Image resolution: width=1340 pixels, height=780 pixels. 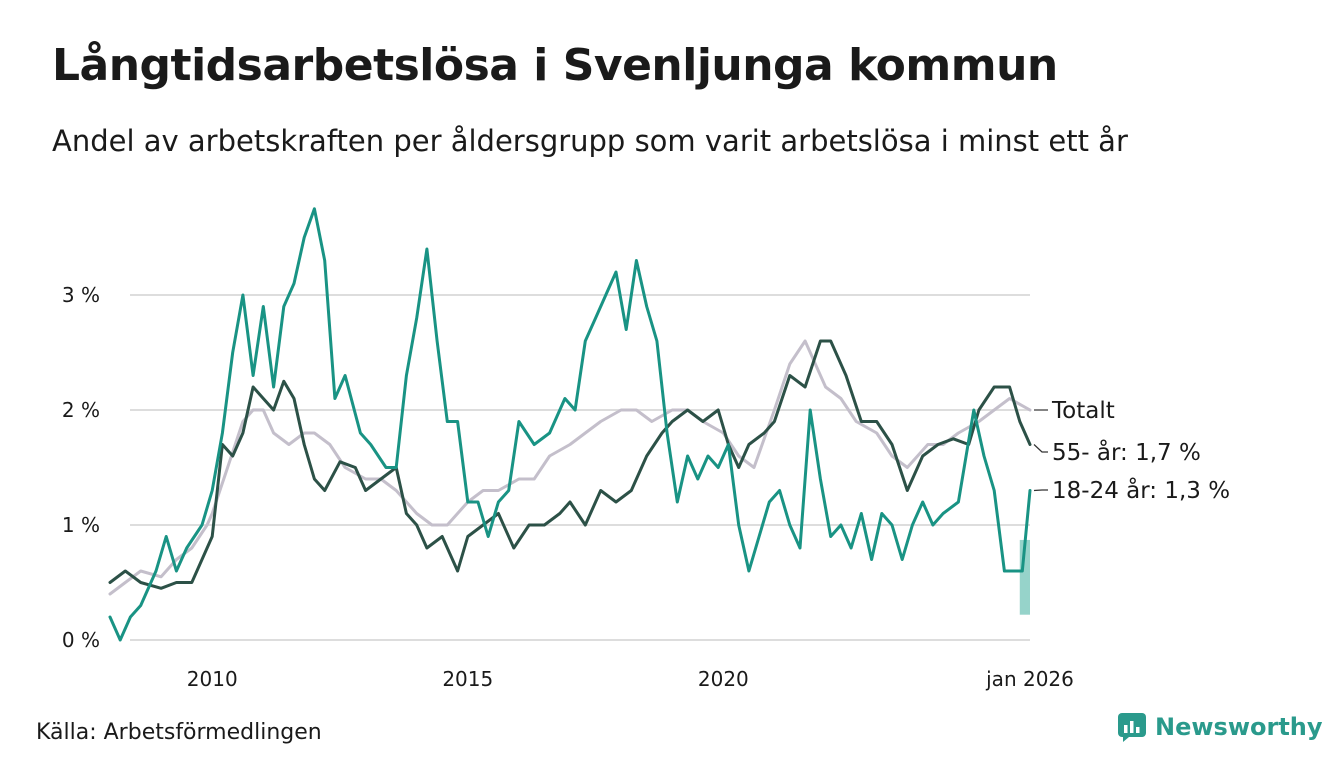 What do you see at coordinates (81, 525) in the screenshot?
I see `y-tick-label: 1 %` at bounding box center [81, 525].